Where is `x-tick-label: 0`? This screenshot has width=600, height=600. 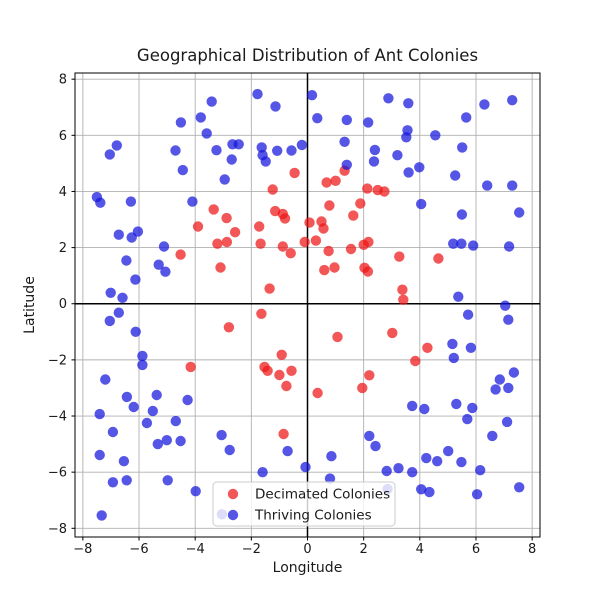
x-tick-label: 0 is located at coordinates (307, 549).